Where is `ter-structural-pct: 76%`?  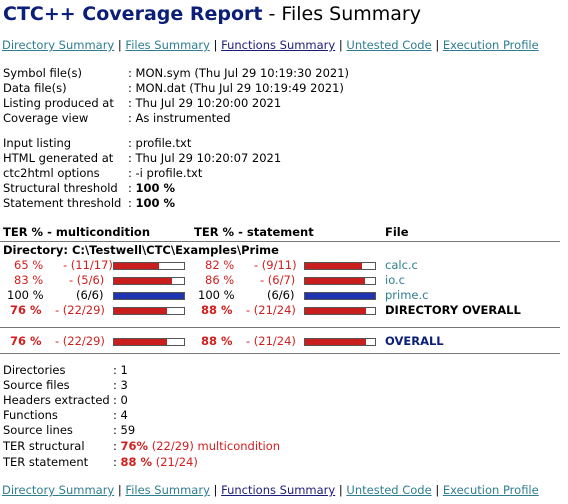 ter-structural-pct: 76% is located at coordinates (134, 446).